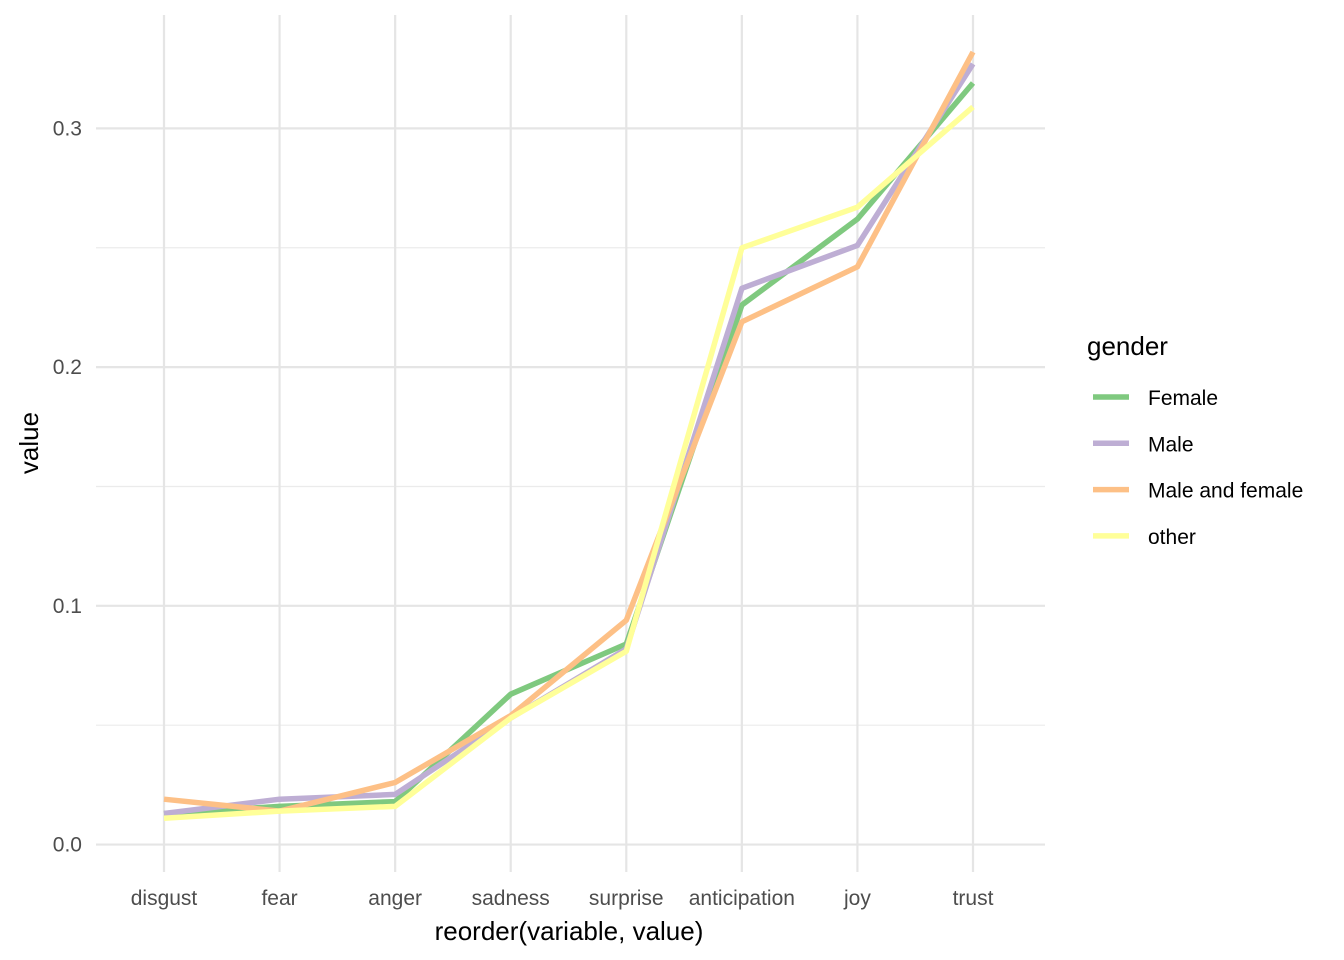 This screenshot has width=1344, height=960. Describe the element at coordinates (67, 486) in the screenshot. I see `y-axis-ticks: 0.0 0.1 0.2 0.3` at that location.